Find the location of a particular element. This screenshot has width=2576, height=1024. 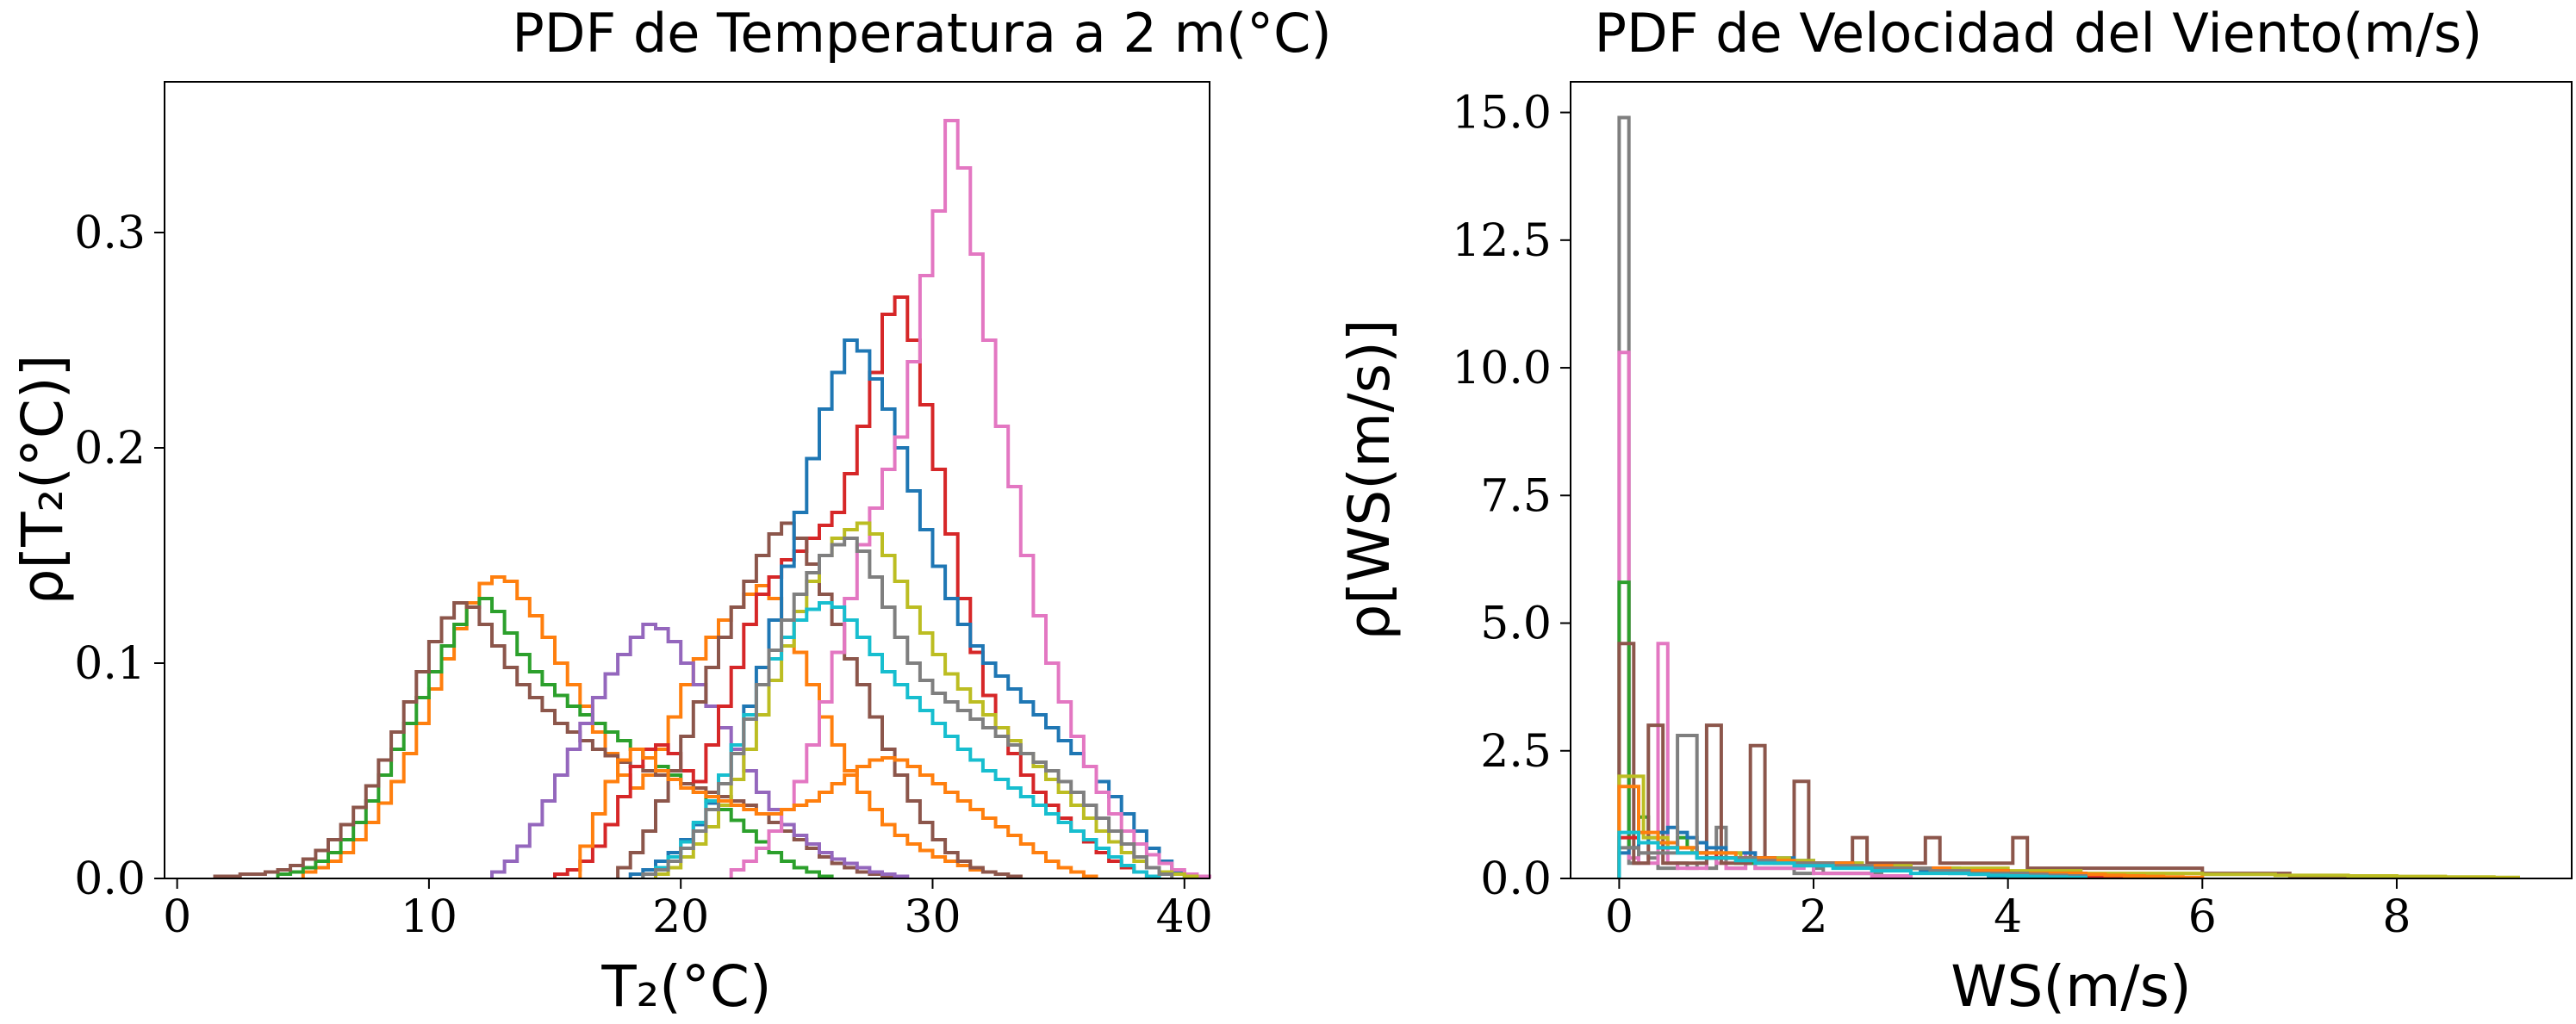

wind-speed-x-tick-label: 6 is located at coordinates (2203, 917).